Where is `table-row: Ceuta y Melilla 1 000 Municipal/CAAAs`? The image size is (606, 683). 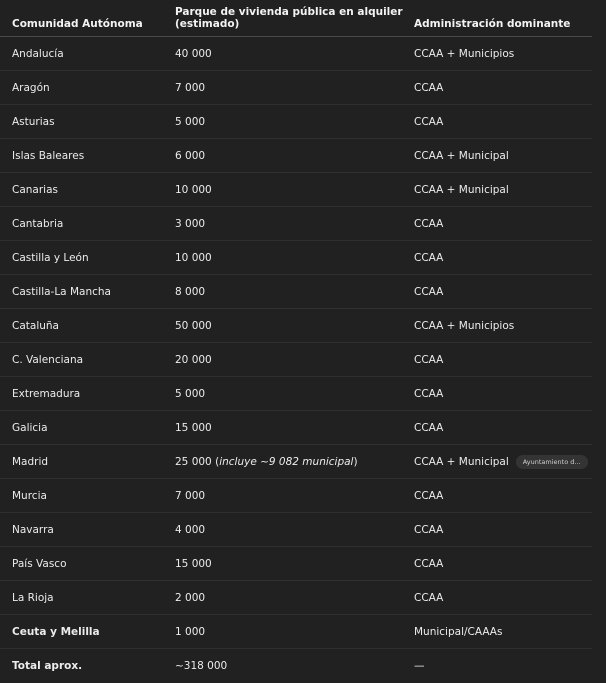
table-row: Ceuta y Melilla 1 000 Municipal/CAAAs is located at coordinates (296, 632).